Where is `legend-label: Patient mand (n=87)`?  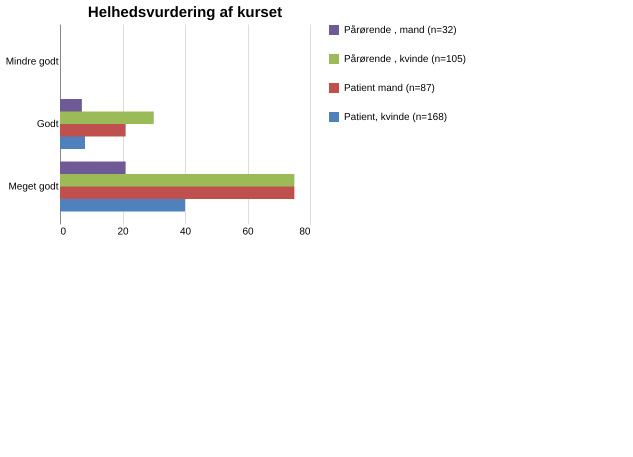 legend-label: Patient mand (n=87) is located at coordinates (389, 88).